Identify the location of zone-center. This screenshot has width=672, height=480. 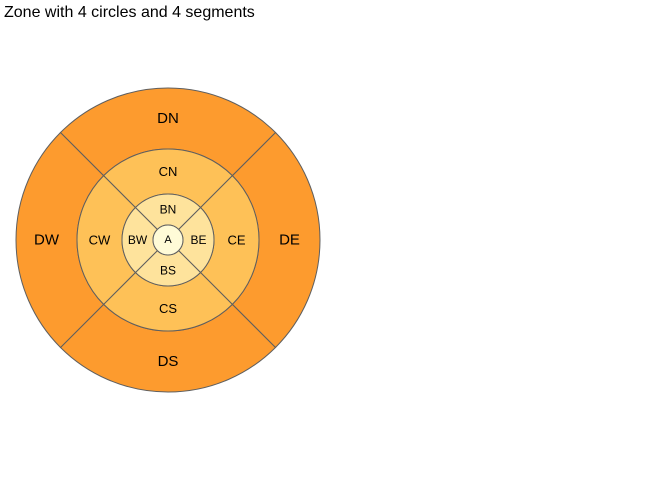
(168, 240).